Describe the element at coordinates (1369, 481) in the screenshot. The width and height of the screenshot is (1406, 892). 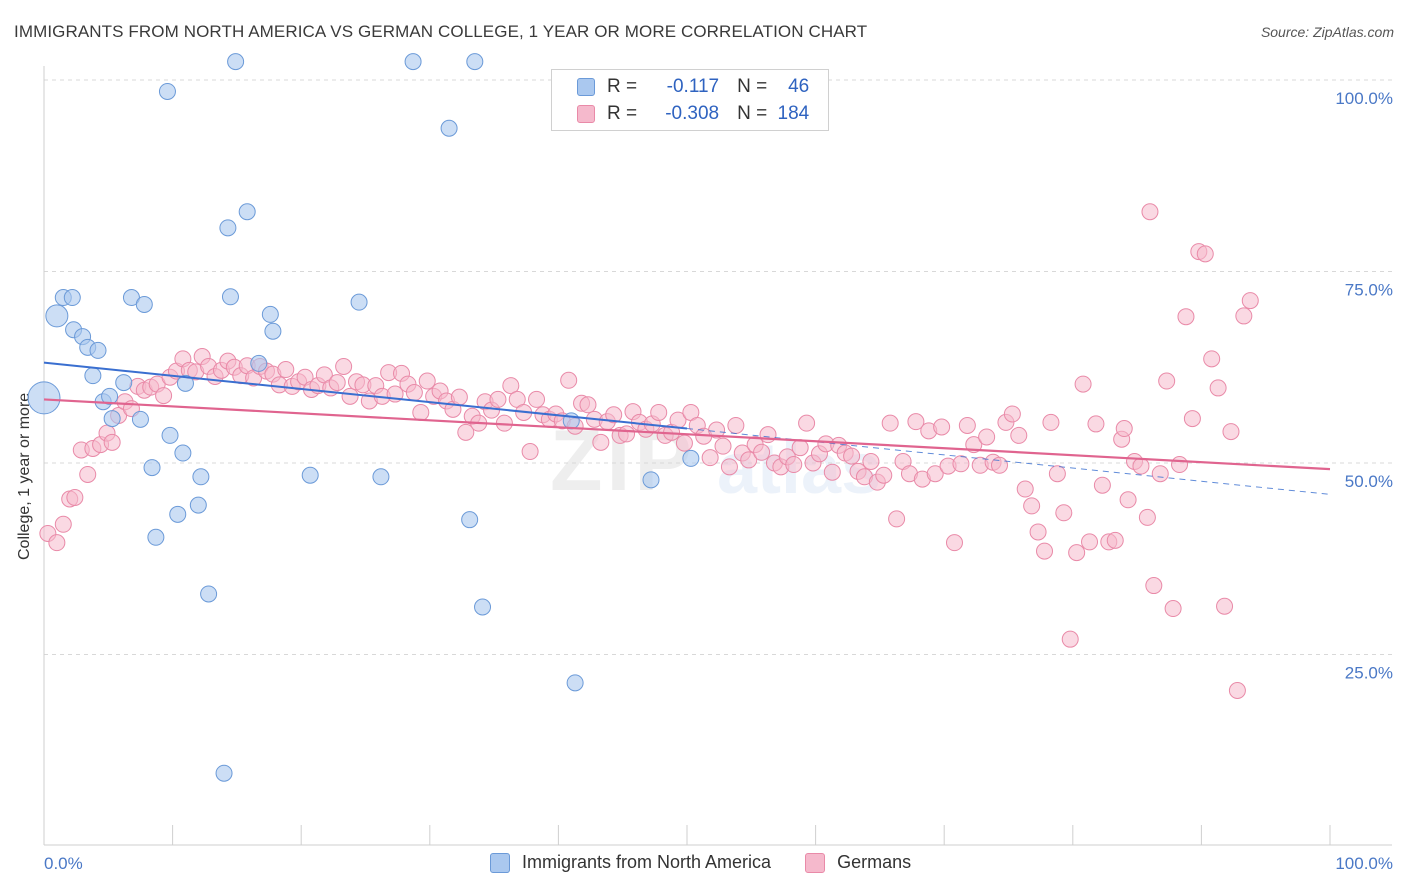
I see `y-tick-label: 50.0%` at that location.